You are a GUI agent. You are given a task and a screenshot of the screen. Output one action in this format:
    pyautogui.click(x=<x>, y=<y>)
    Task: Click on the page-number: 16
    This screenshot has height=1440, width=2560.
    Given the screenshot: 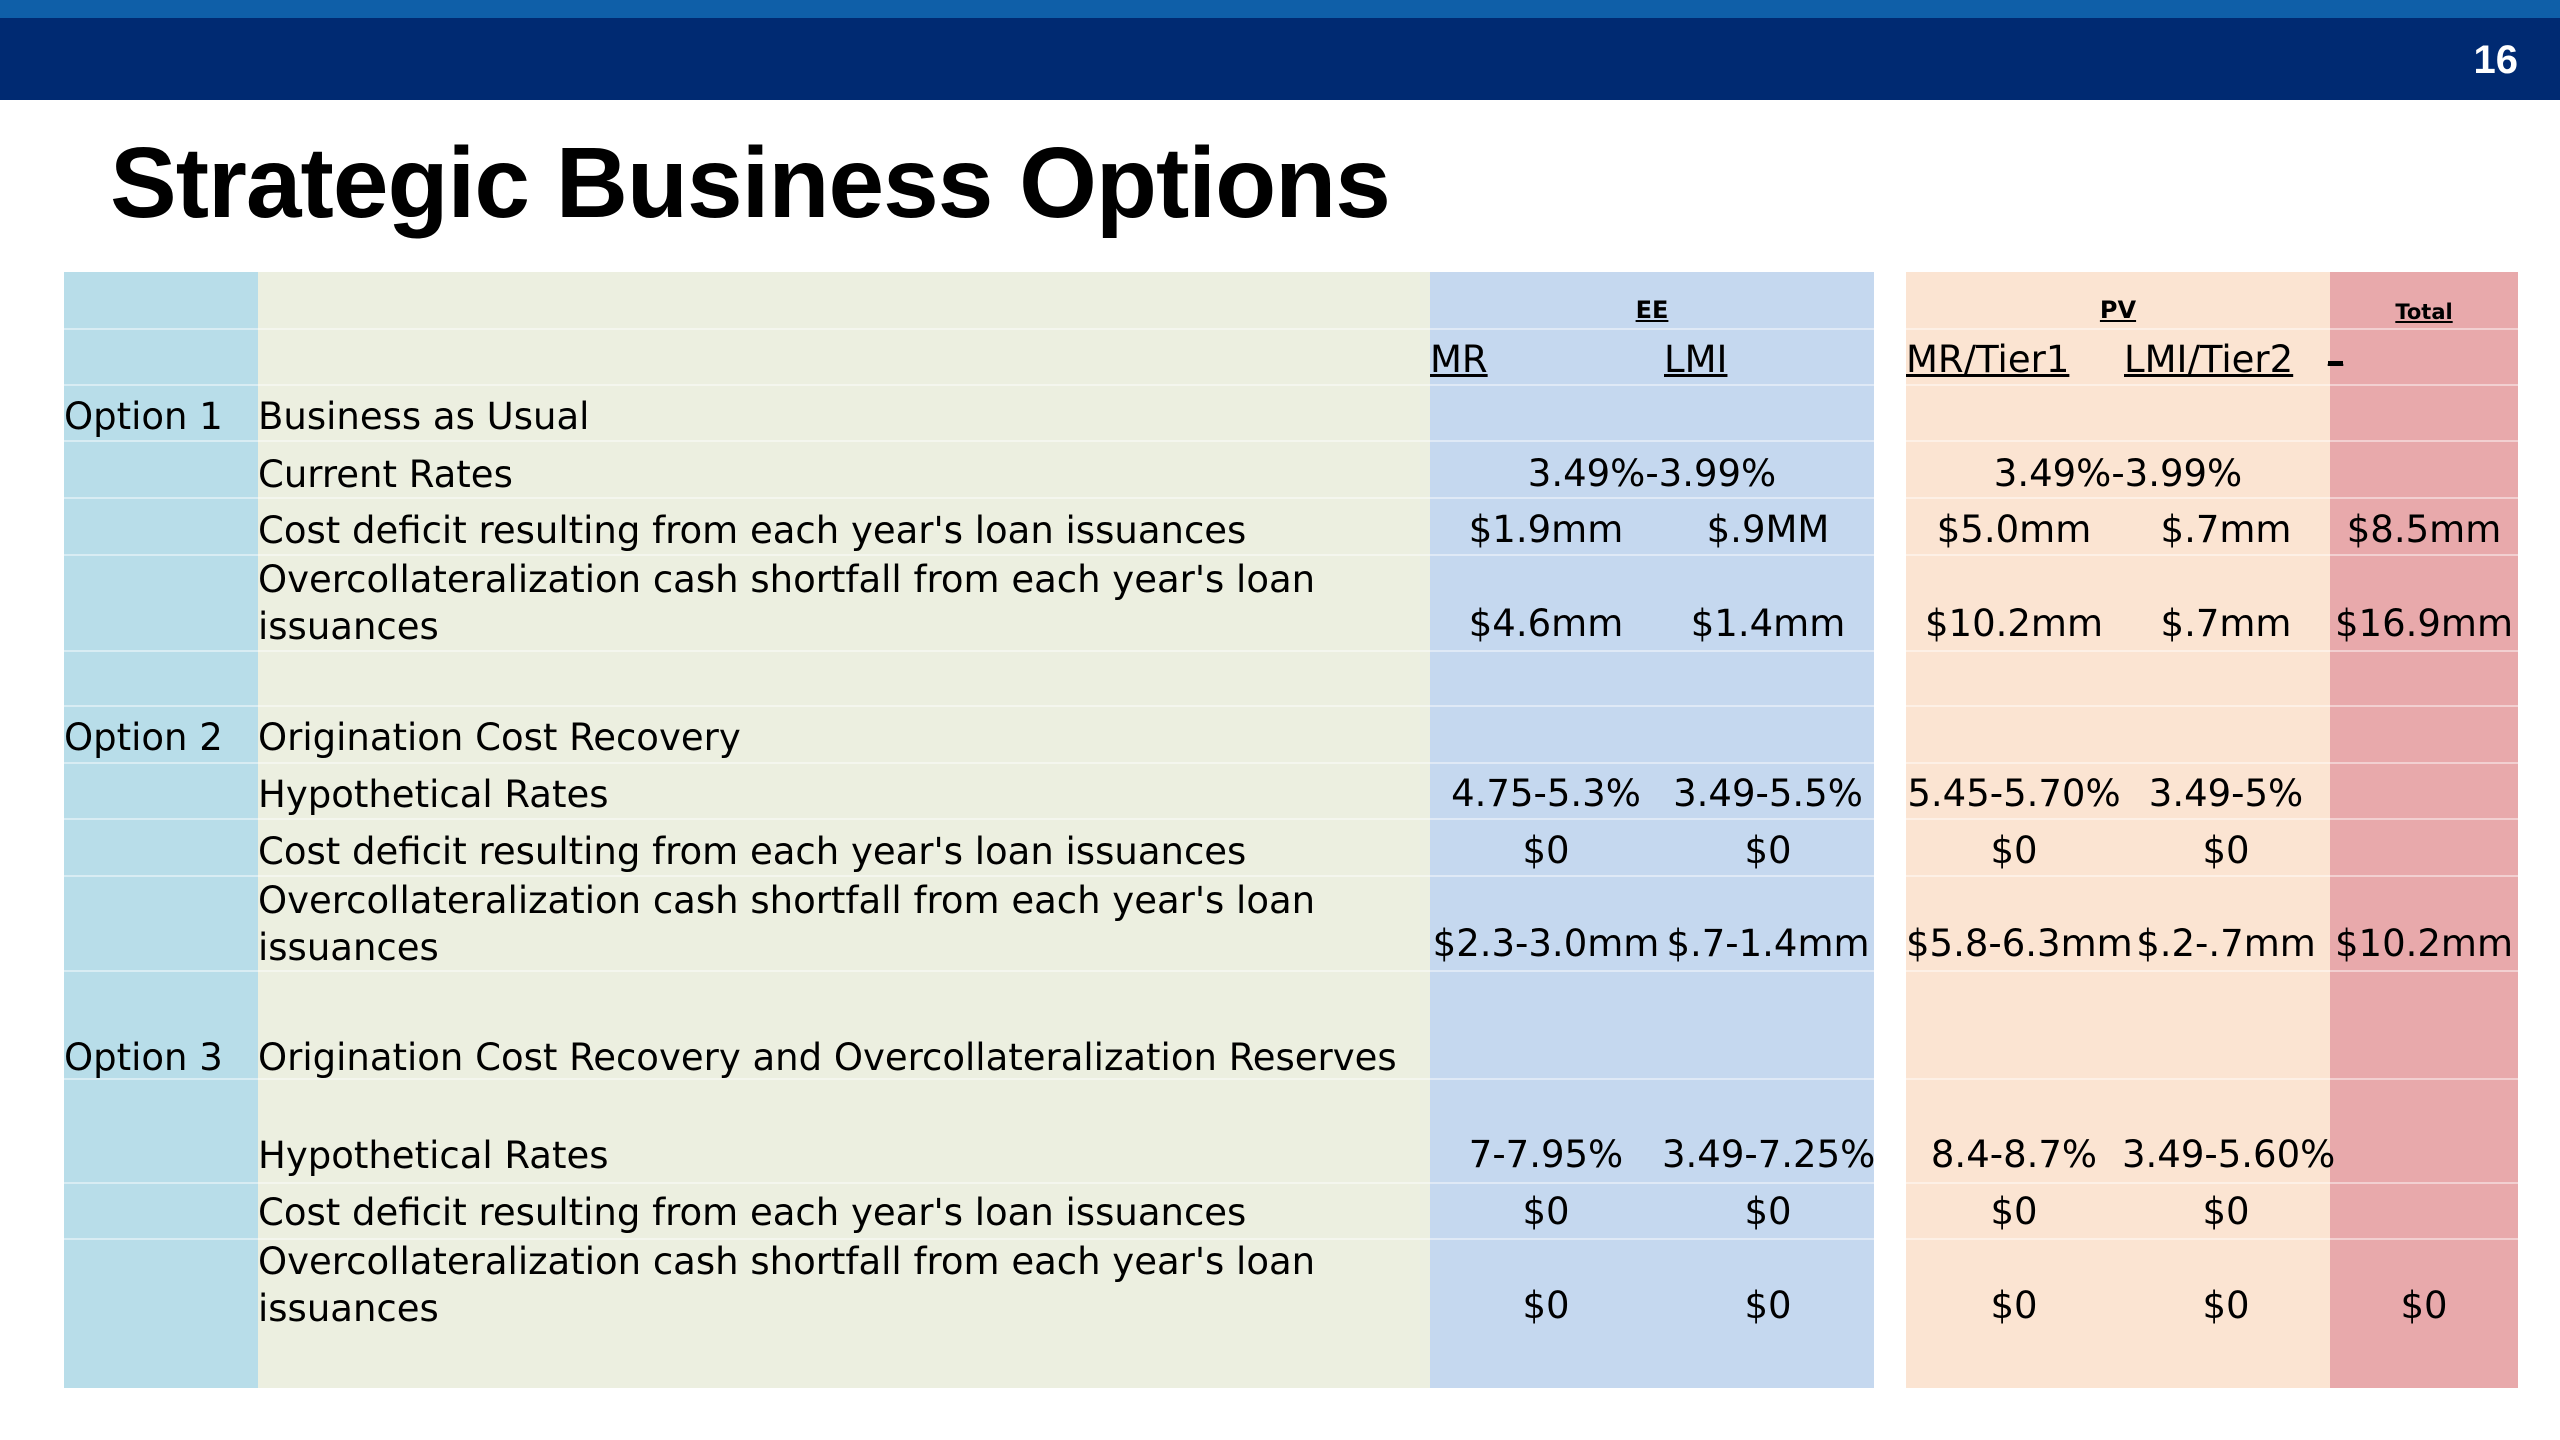 What is the action you would take?
    pyautogui.click(x=2496, y=60)
    